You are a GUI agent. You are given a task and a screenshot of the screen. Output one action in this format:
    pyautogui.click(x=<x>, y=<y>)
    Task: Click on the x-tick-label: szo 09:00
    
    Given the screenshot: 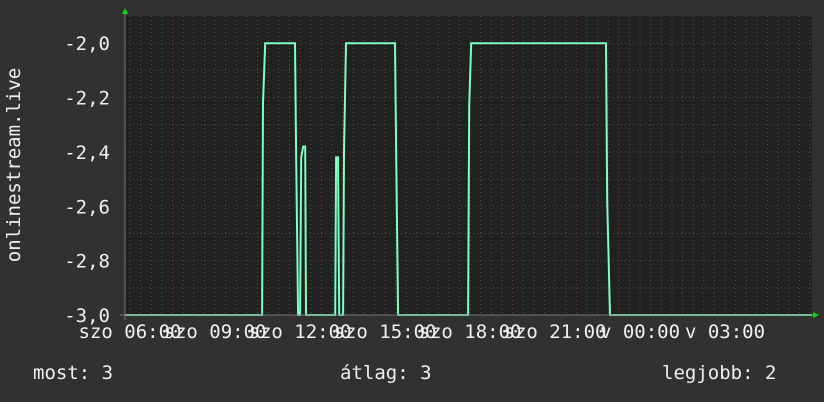 What is the action you would take?
    pyautogui.click(x=215, y=332)
    